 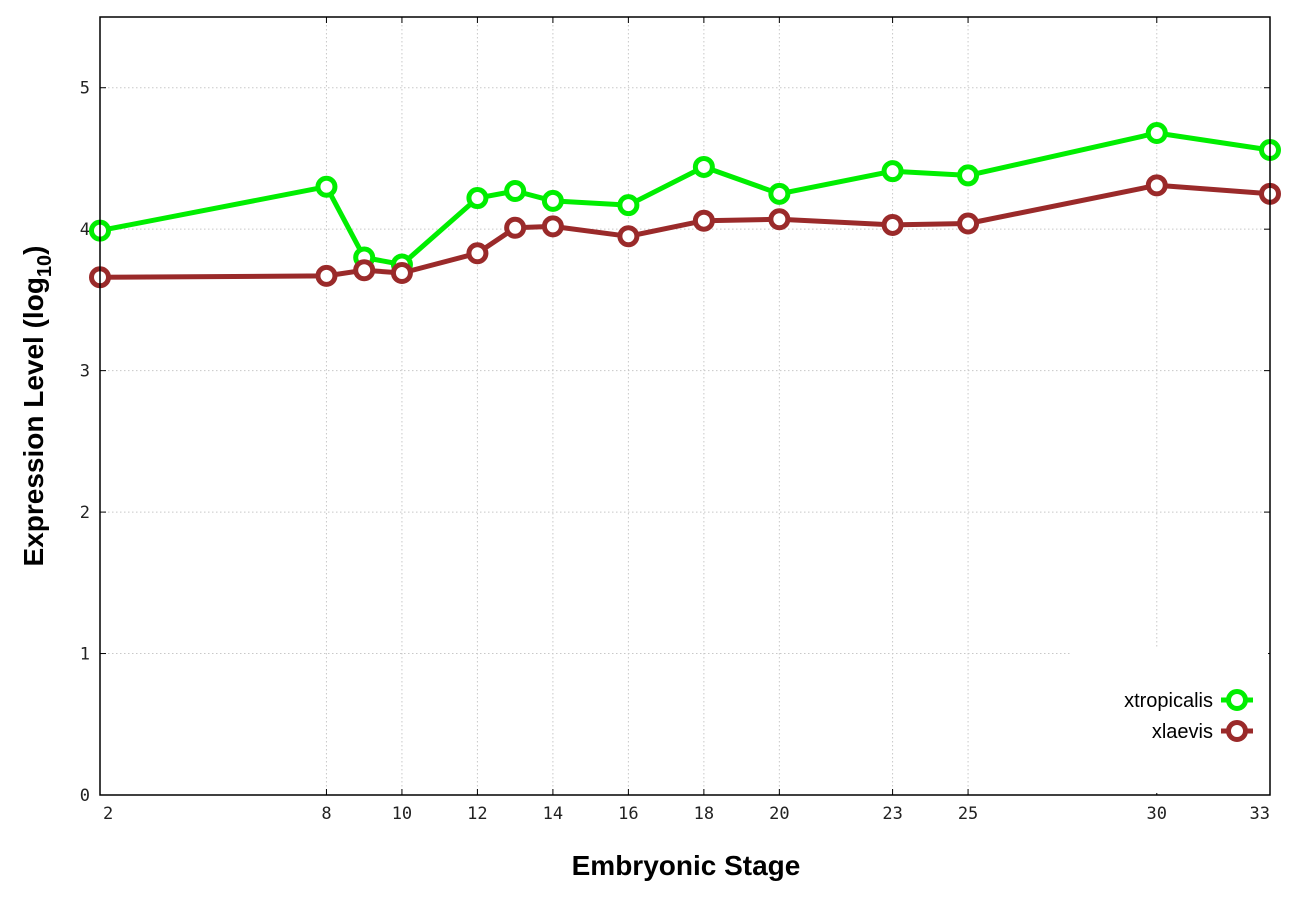 I want to click on y-tick-label: 0, so click(x=85, y=796).